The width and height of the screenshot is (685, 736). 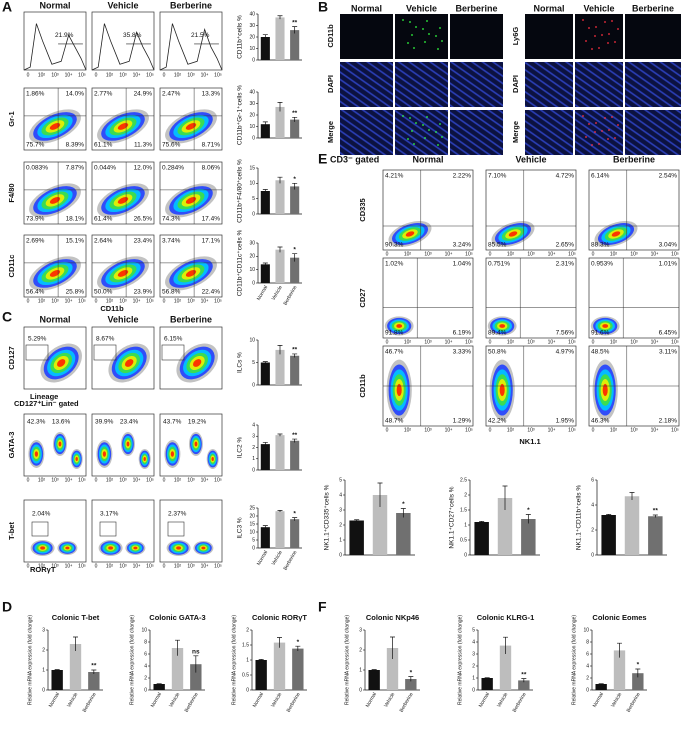 What do you see at coordinates (7, 317) in the screenshot?
I see `panel-letter: C` at bounding box center [7, 317].